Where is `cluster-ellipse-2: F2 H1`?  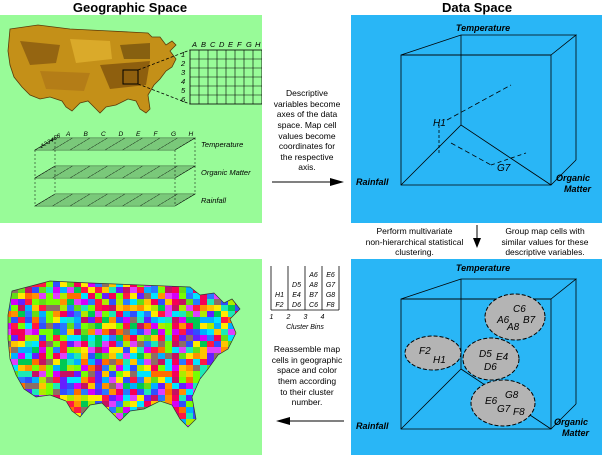 cluster-ellipse-2: F2 H1 is located at coordinates (433, 353).